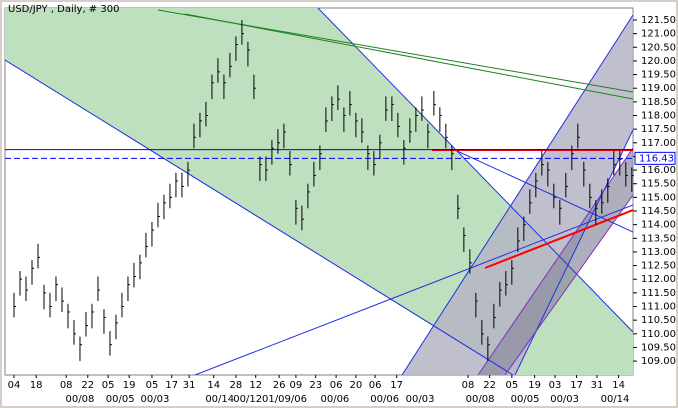 The height and width of the screenshot is (408, 678). What do you see at coordinates (658, 129) in the screenshot?
I see `y-tick-label: 117.50` at bounding box center [658, 129].